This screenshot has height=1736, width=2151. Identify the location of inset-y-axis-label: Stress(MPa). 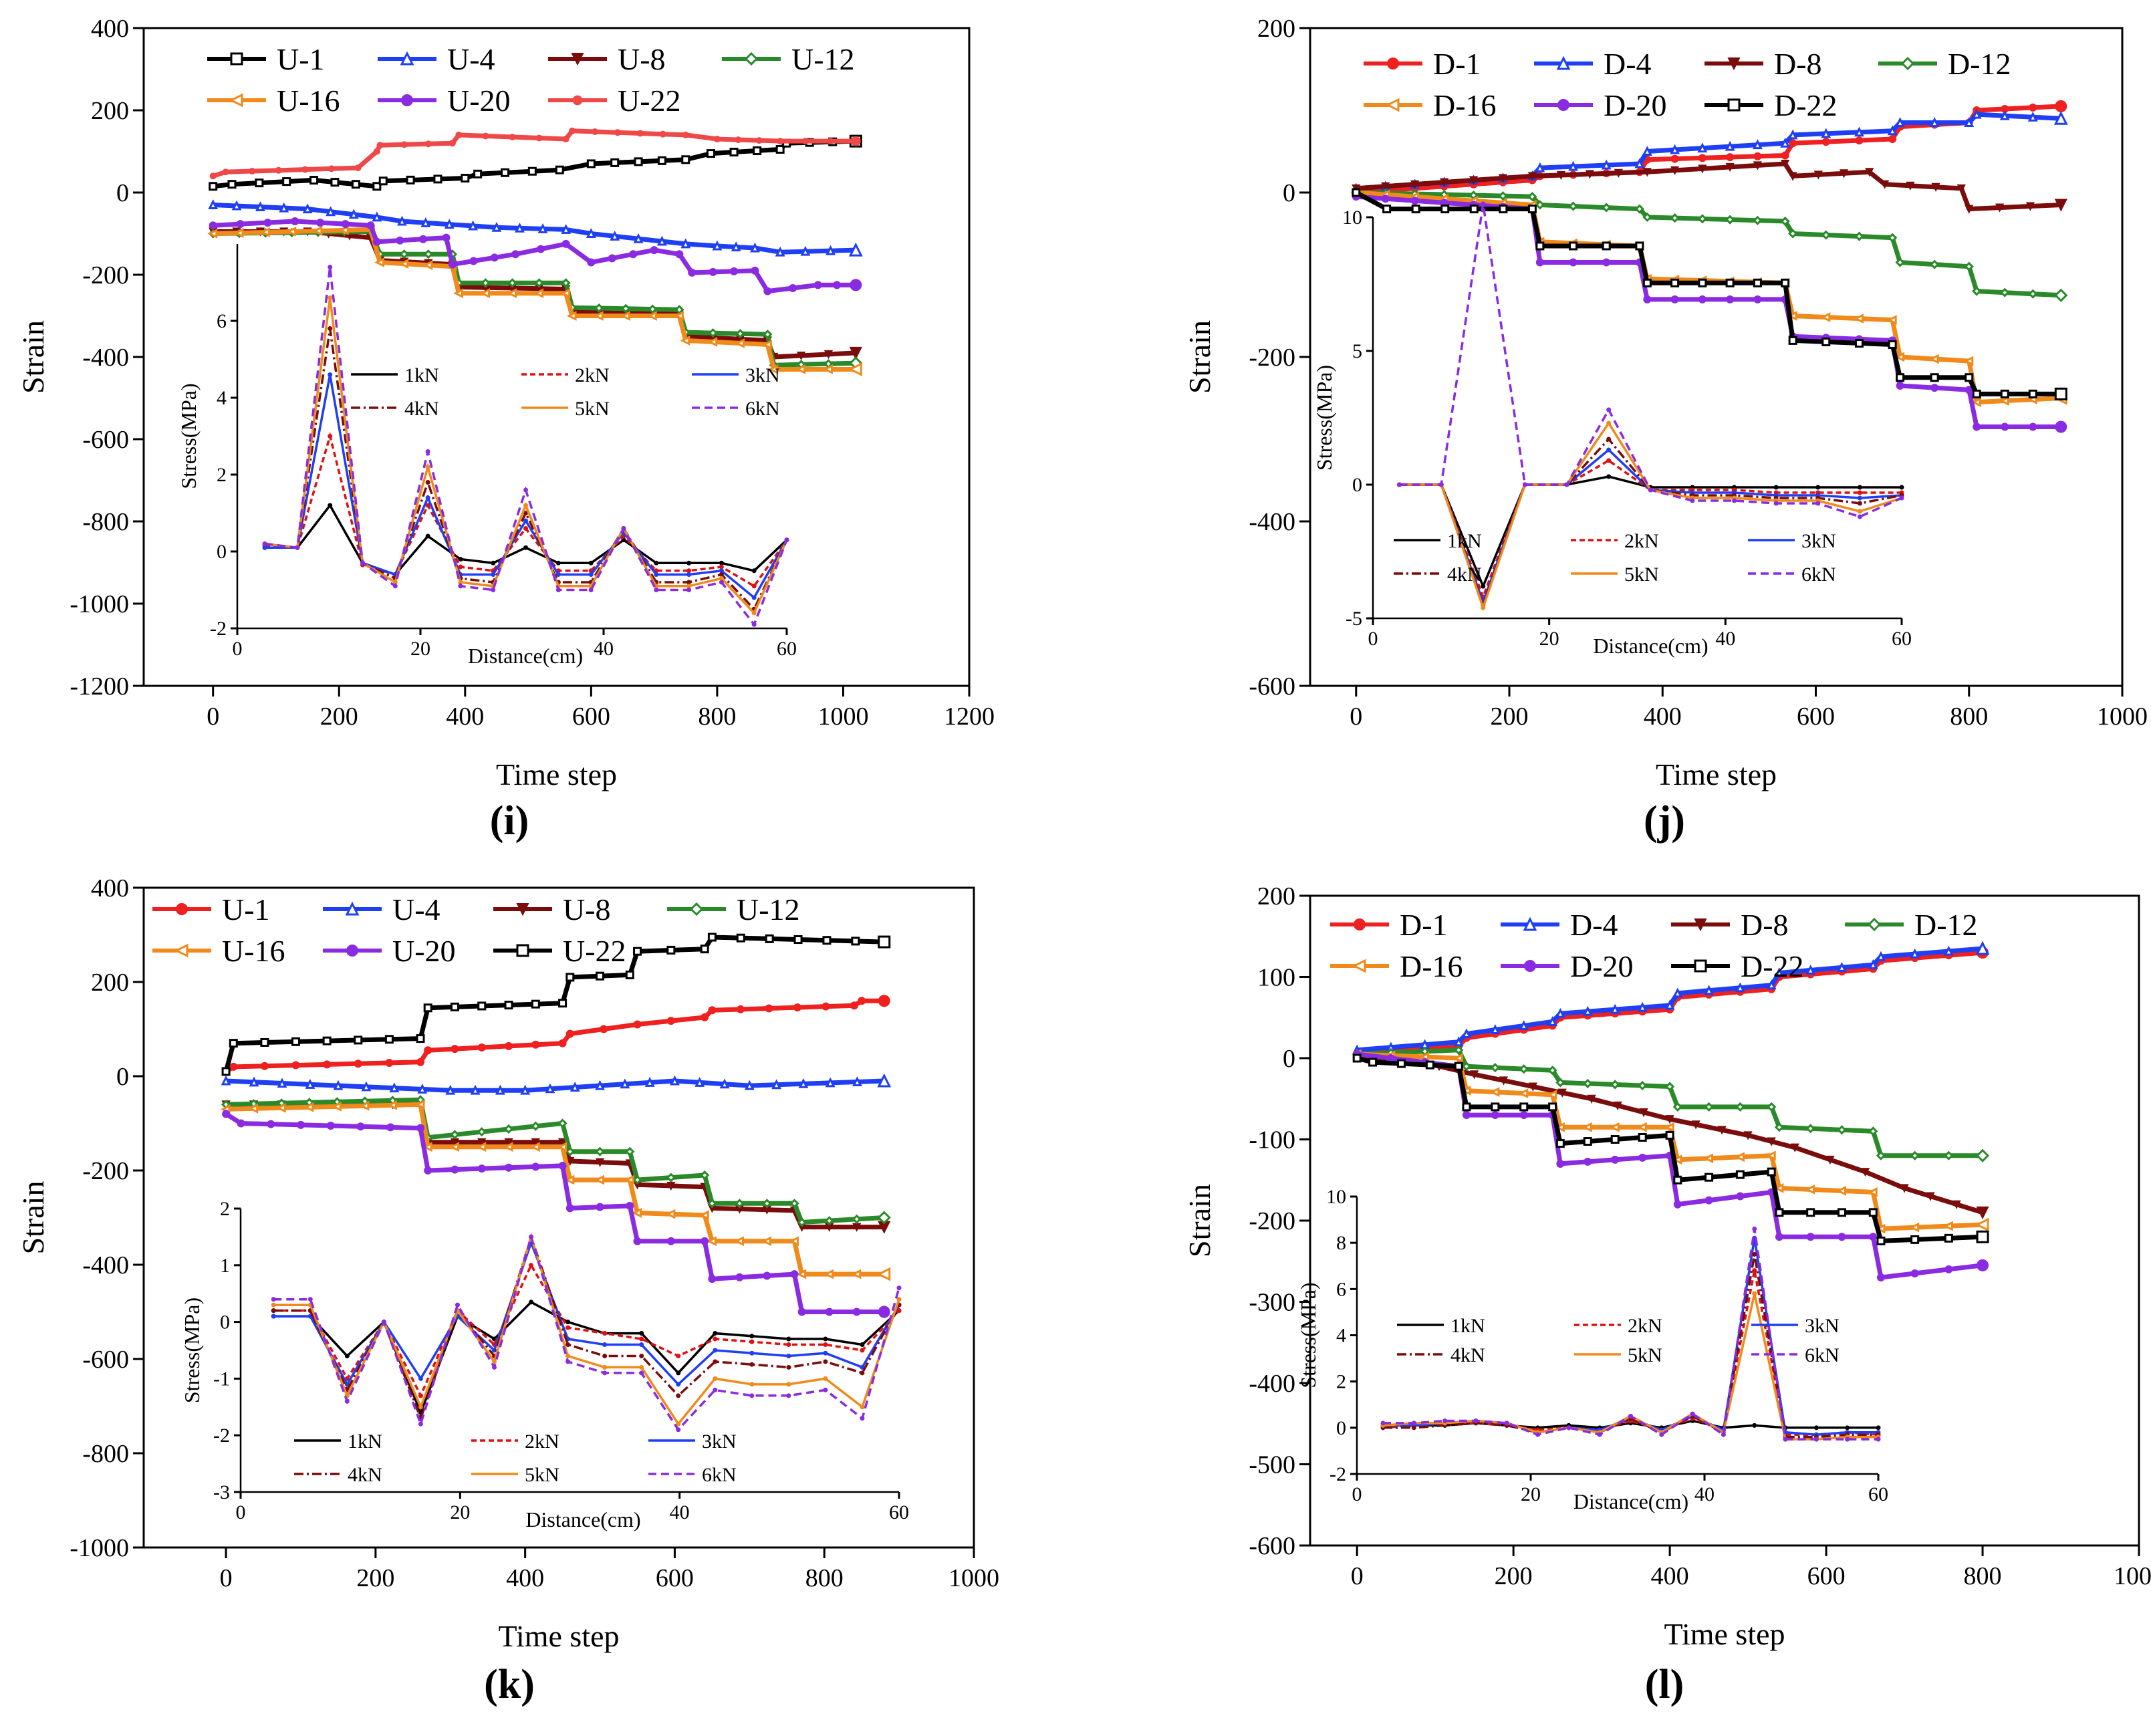
(192, 1350).